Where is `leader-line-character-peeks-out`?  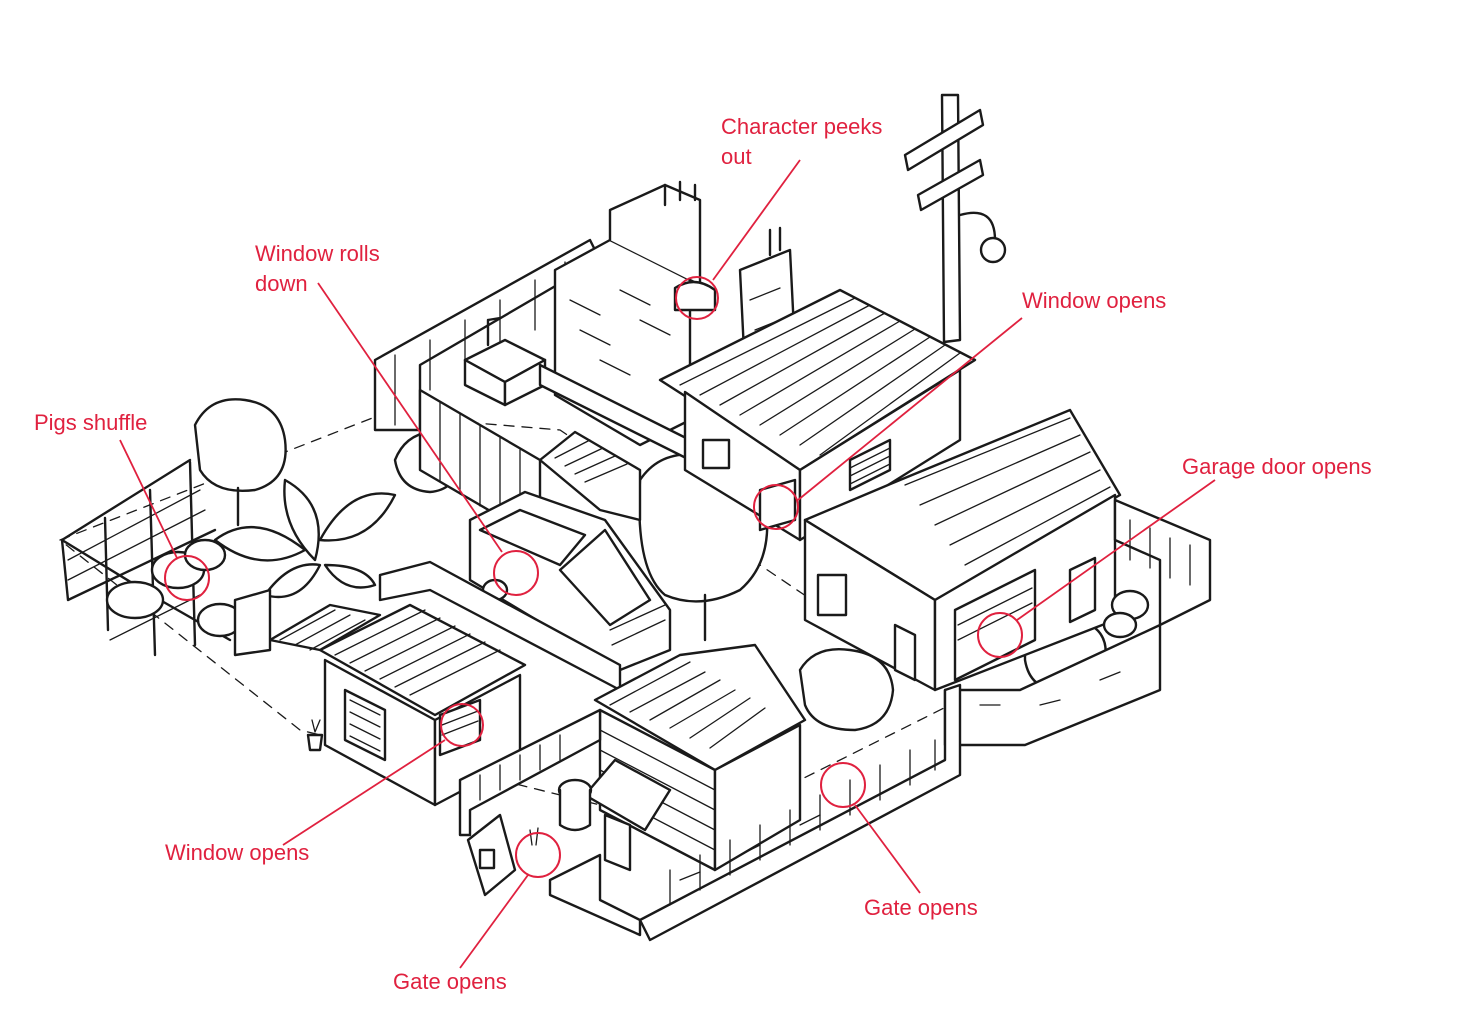 leader-line-character-peeks-out is located at coordinates (756, 220).